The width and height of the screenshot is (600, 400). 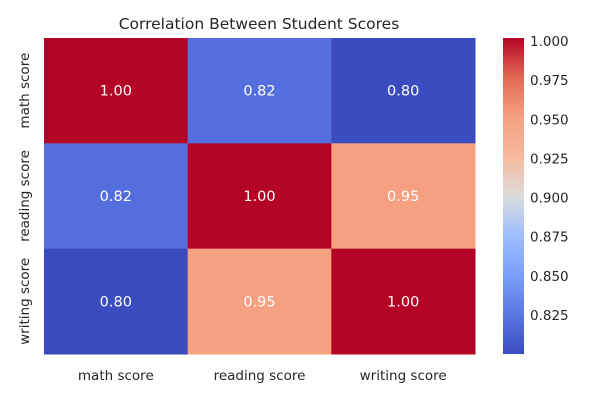 I want to click on colorbar-tick-label: 0.850, so click(x=549, y=277).